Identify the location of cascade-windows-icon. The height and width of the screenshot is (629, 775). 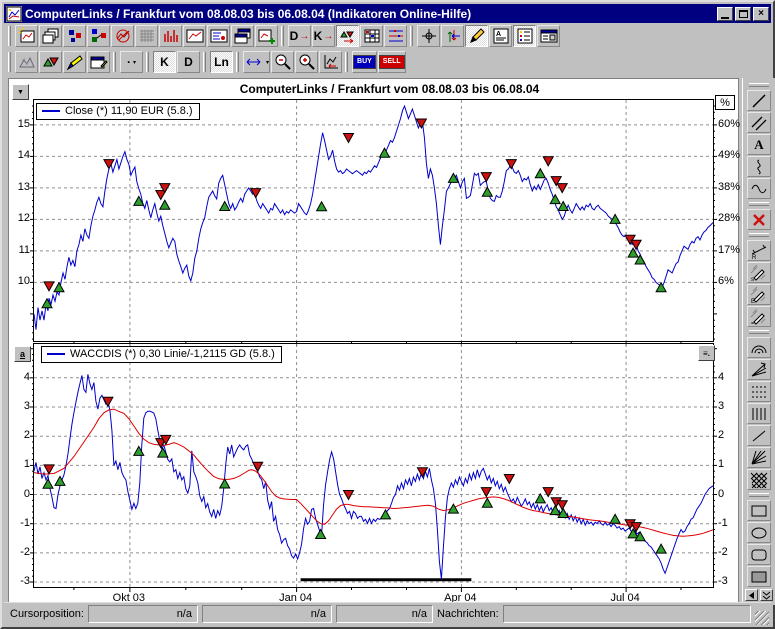
(242, 36).